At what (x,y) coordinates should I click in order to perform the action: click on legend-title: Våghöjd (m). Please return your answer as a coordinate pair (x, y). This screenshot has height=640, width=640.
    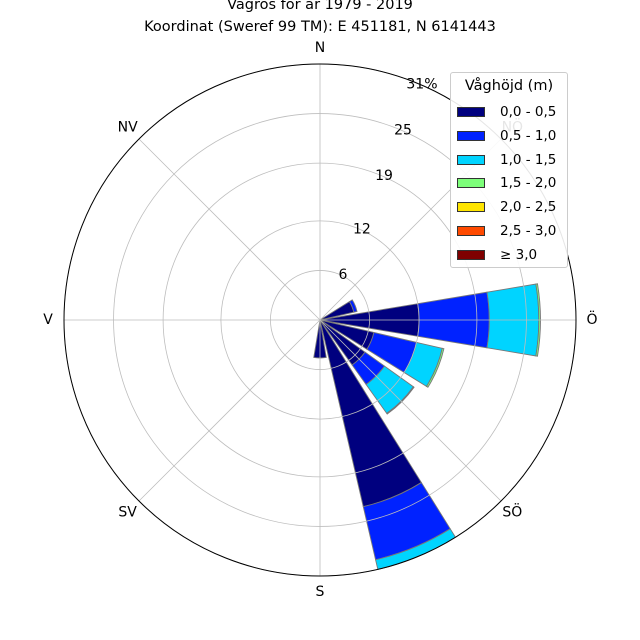
    Looking at the image, I should click on (509, 86).